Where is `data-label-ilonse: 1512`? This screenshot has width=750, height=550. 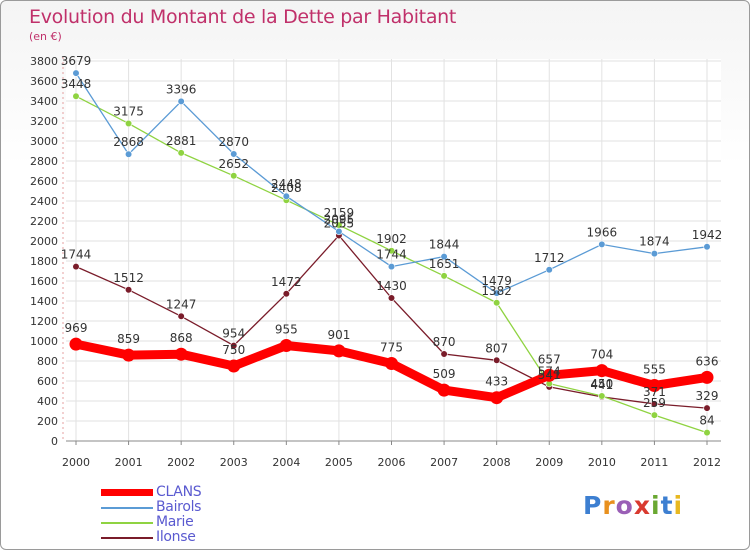
data-label-ilonse: 1512 is located at coordinates (128, 278).